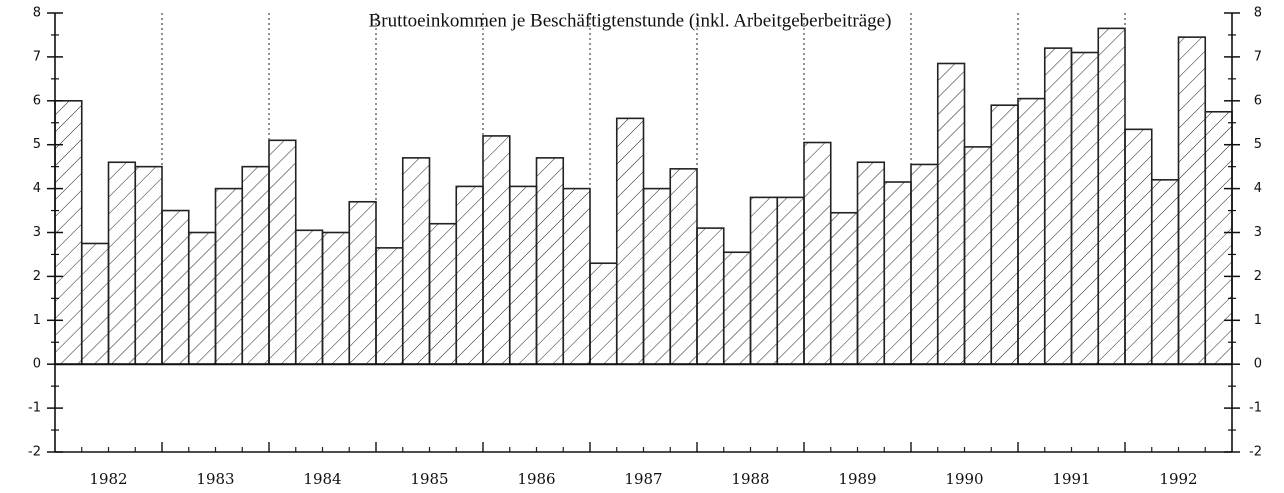 The width and height of the screenshot is (1284, 493). I want to click on y-tick-label: 8, so click(37, 13).